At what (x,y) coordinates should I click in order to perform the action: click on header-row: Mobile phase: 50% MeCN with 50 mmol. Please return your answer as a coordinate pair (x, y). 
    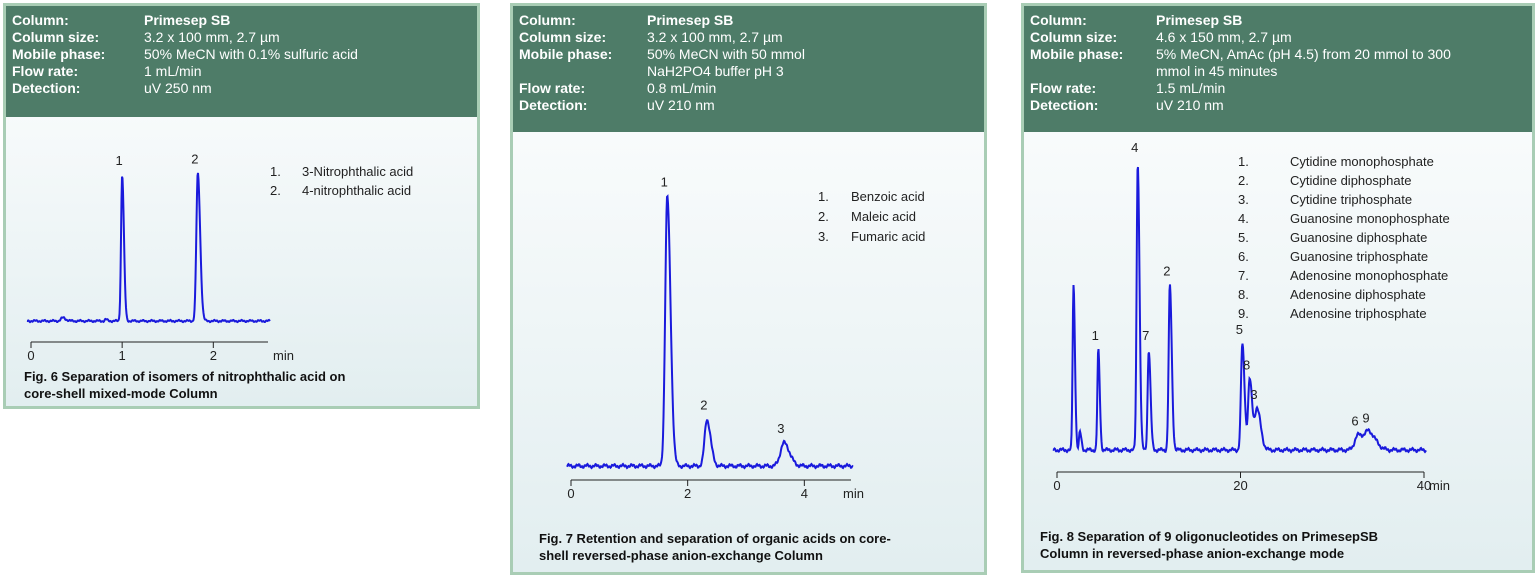
    Looking at the image, I should click on (747, 54).